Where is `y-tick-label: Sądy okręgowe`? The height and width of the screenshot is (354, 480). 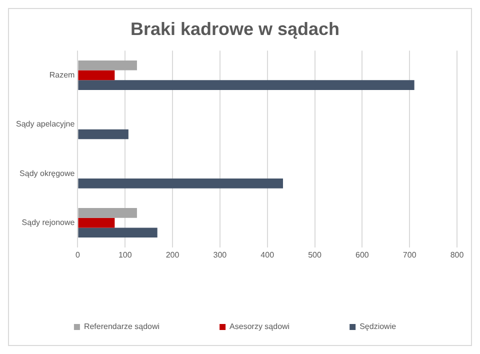 y-tick-label: Sądy okręgowe is located at coordinates (48, 173).